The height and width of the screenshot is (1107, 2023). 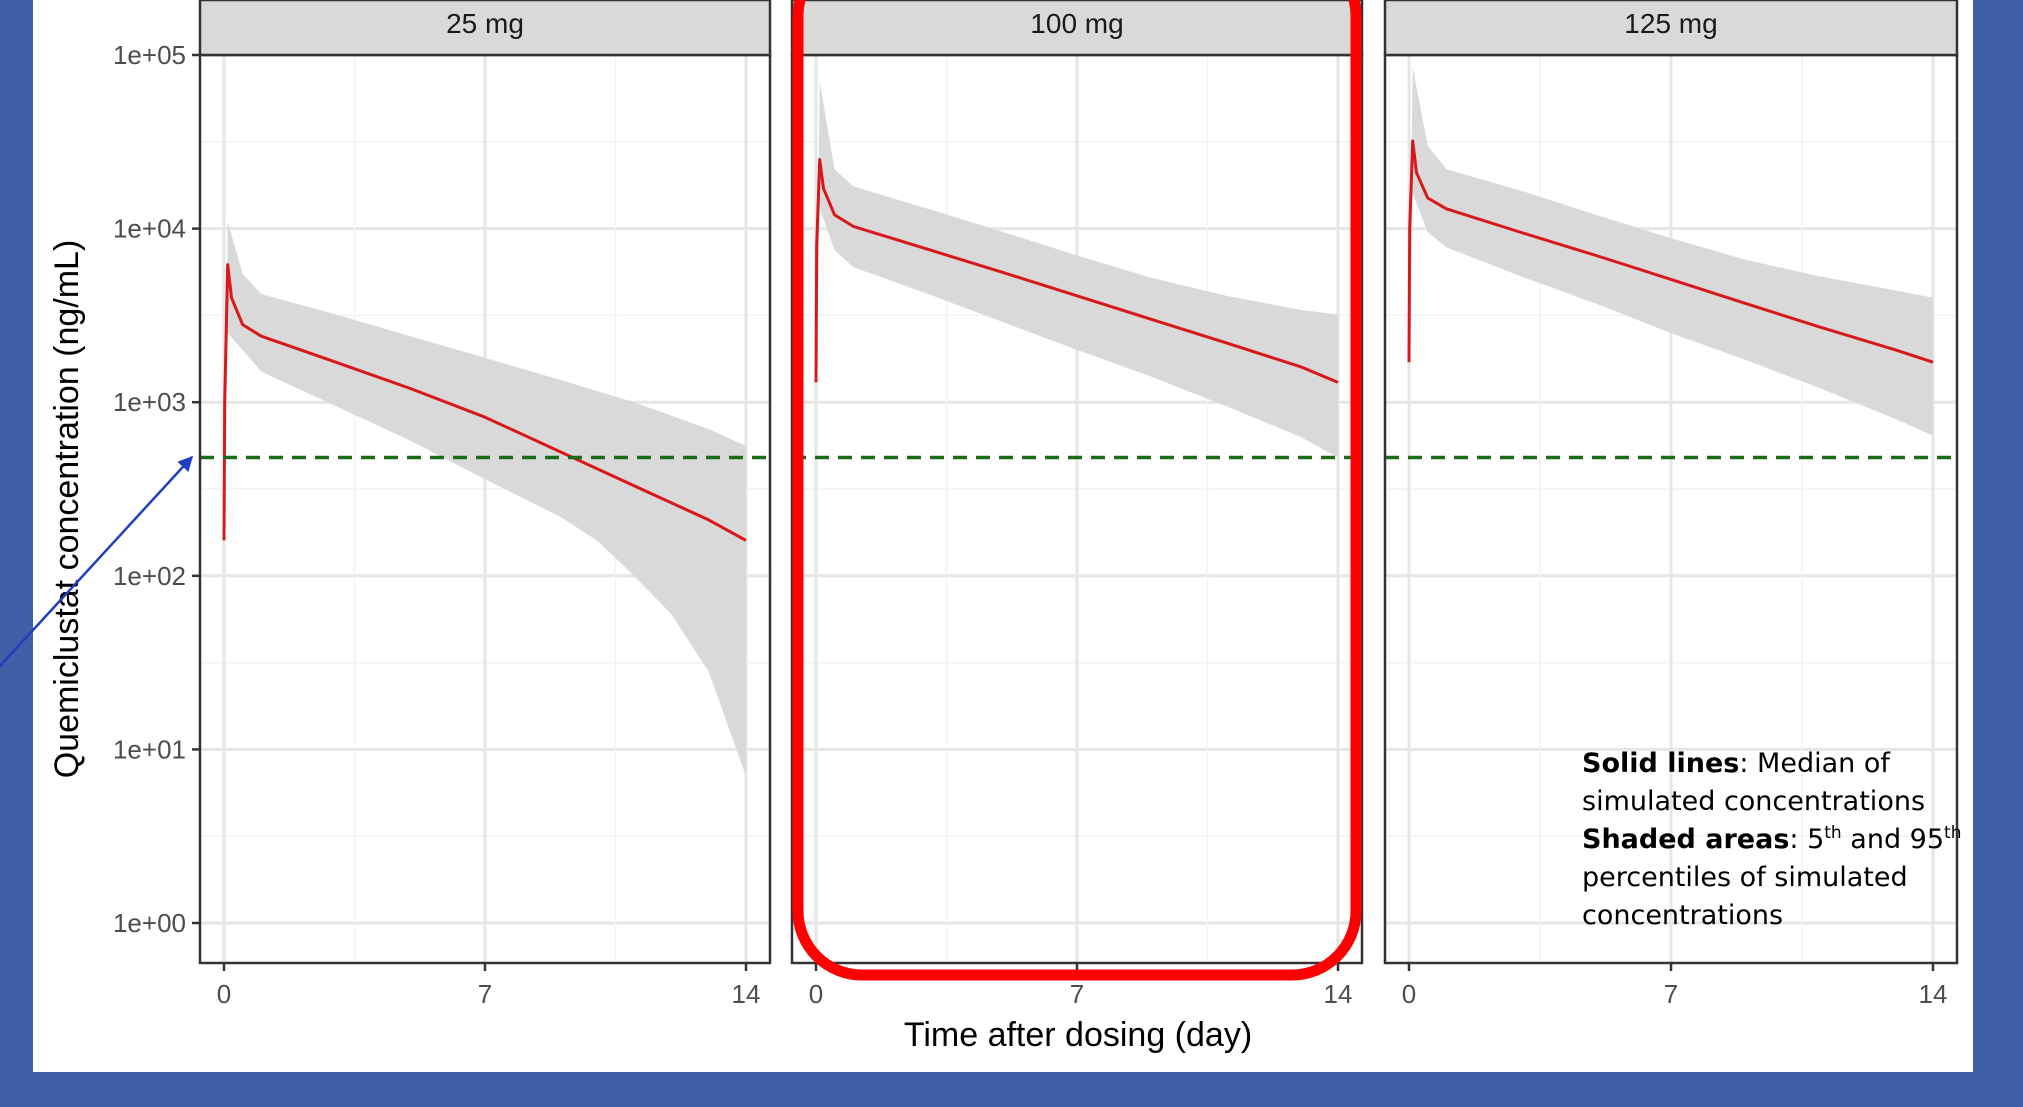 What do you see at coordinates (816, 994) in the screenshot?
I see `x-tick-label-100-mg-0: 0` at bounding box center [816, 994].